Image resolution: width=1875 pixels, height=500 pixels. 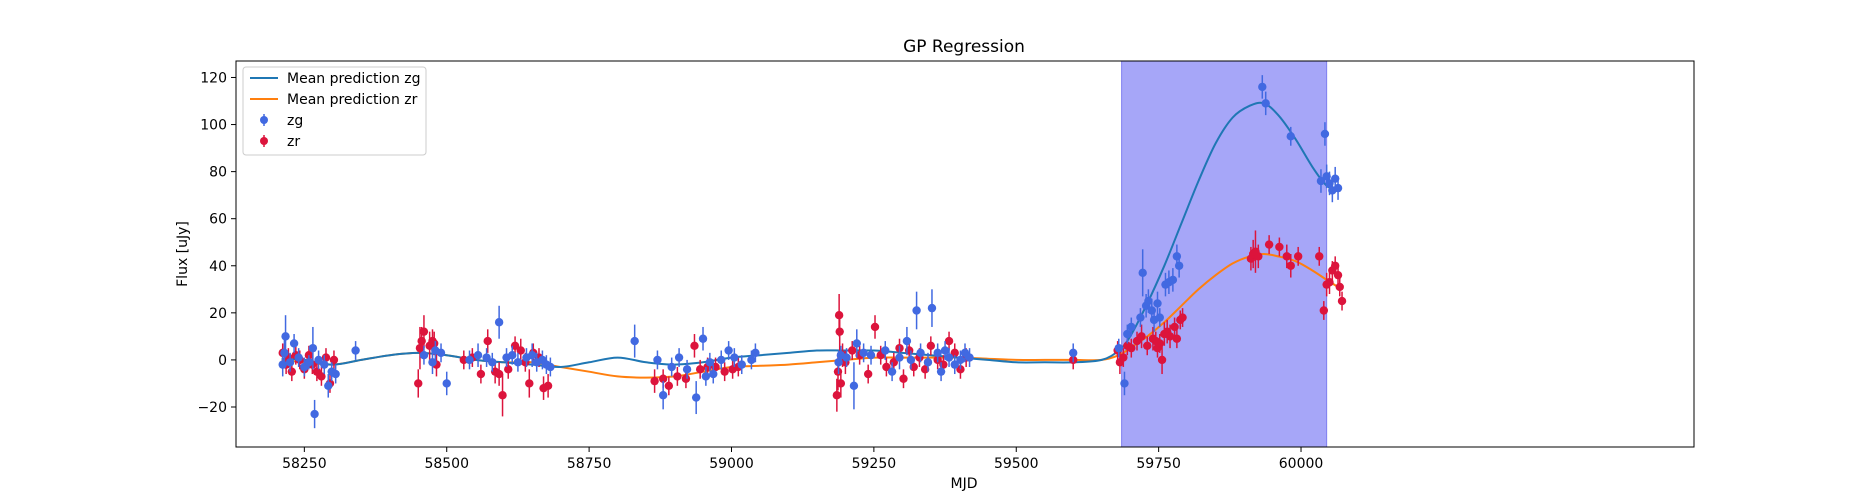 I want to click on x-tick-label: 58500, so click(x=446, y=464).